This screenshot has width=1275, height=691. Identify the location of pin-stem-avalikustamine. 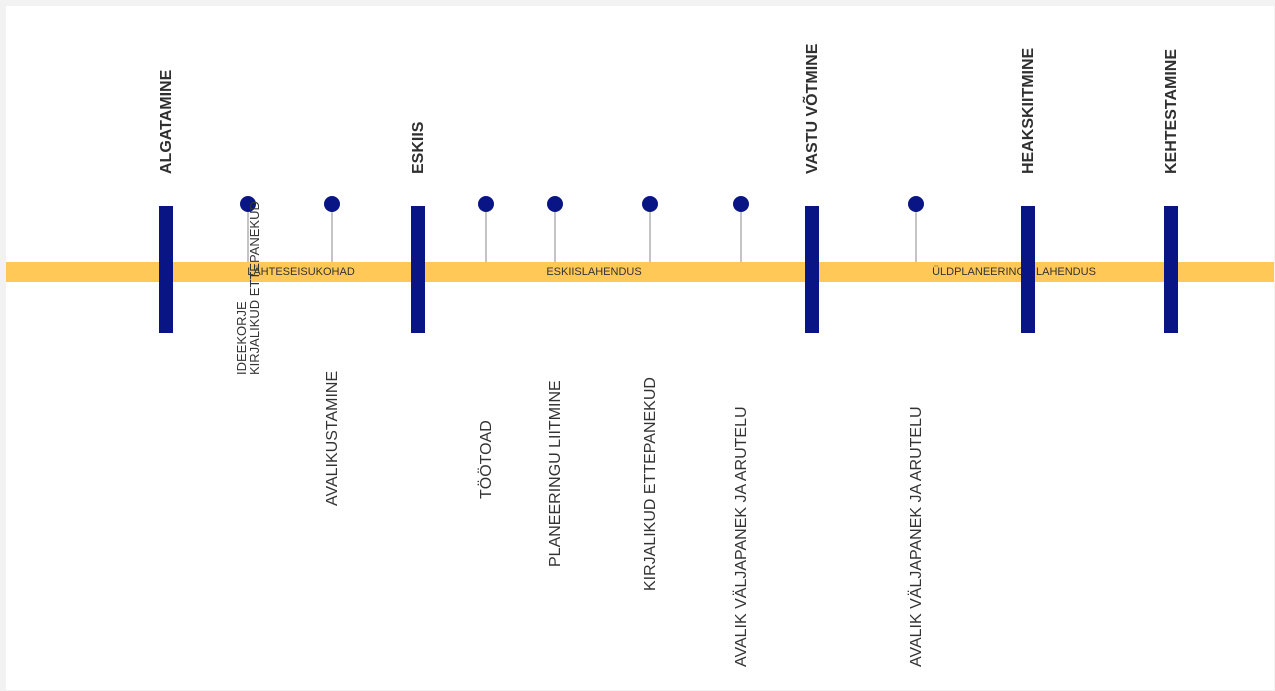
(332, 237).